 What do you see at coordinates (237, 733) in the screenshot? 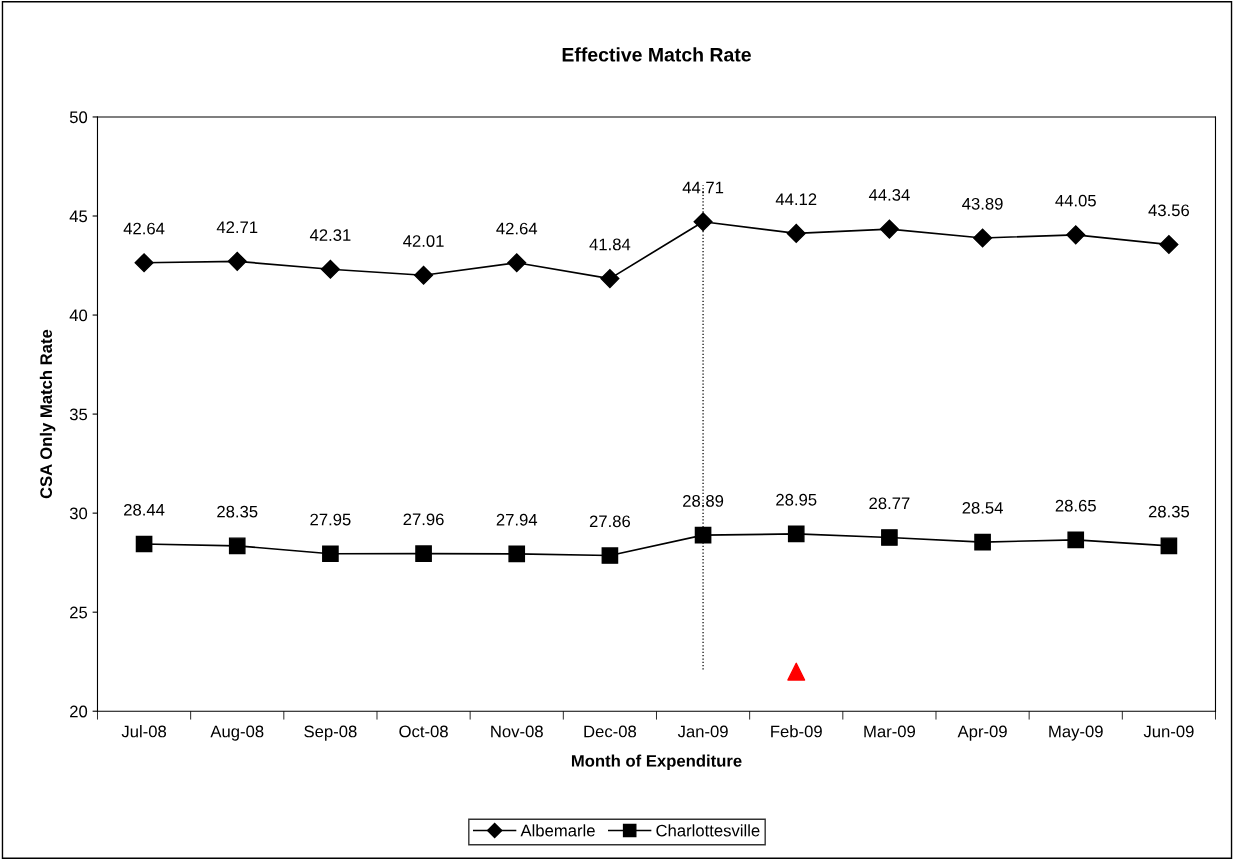
I see `x-tick-label: Aug-08` at bounding box center [237, 733].